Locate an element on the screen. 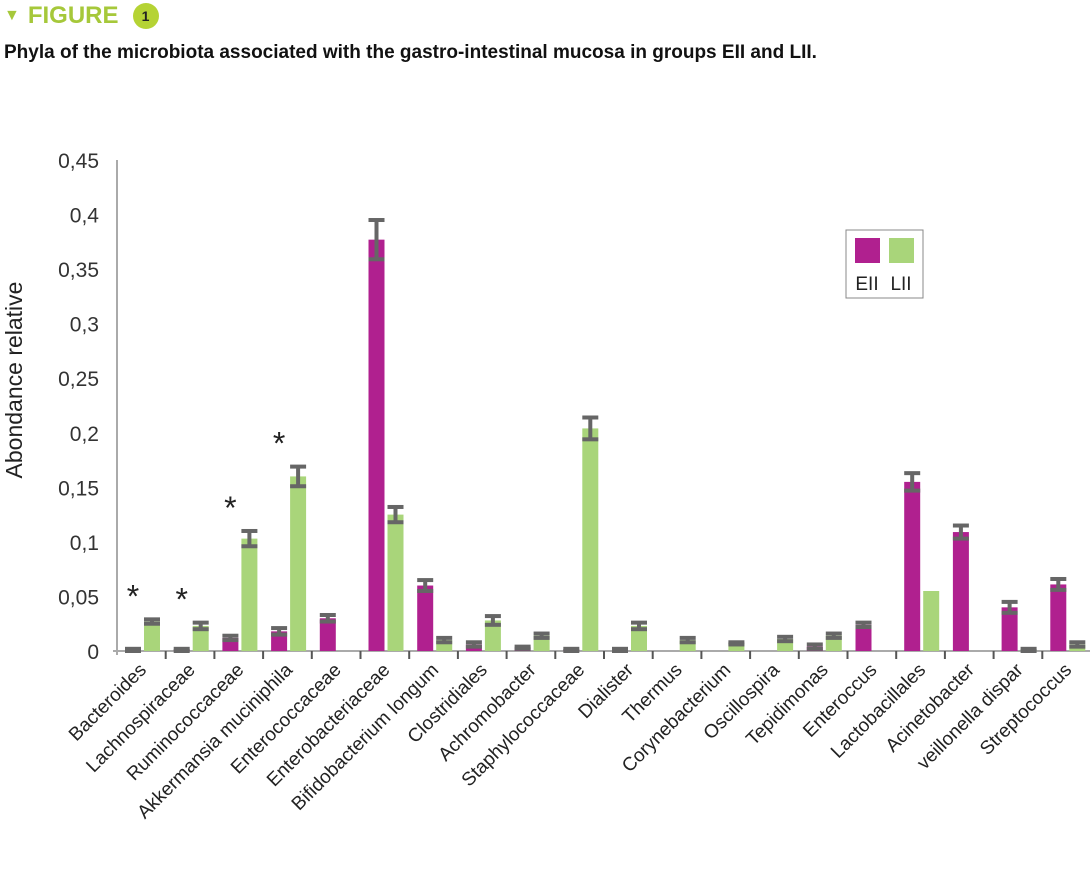  y-tick-label: 0,1 is located at coordinates (84, 543).